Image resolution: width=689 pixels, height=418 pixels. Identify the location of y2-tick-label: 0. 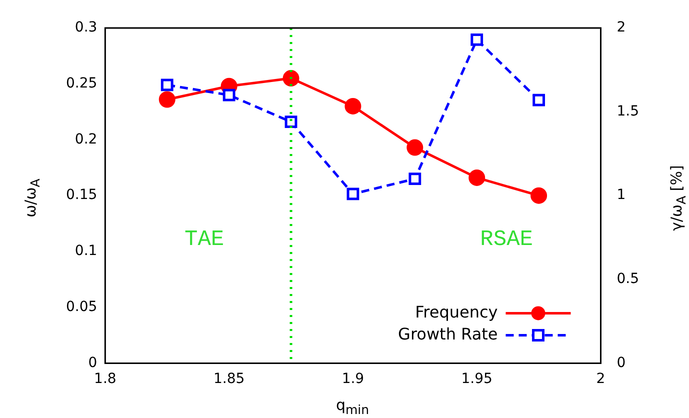
(621, 362).